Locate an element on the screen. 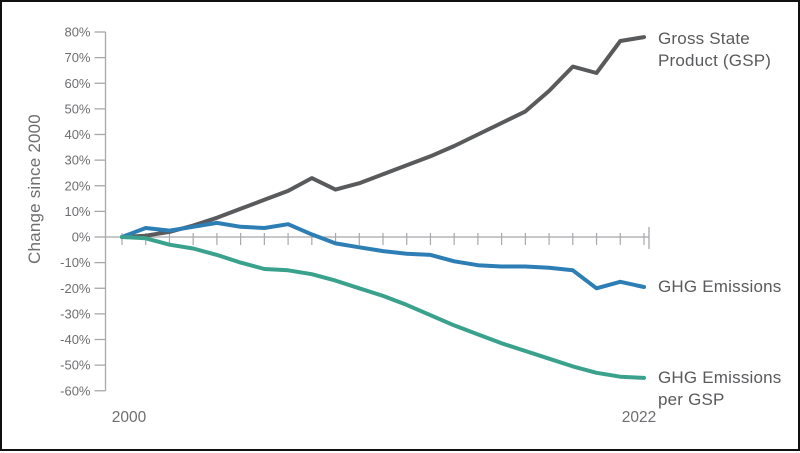 This screenshot has width=800, height=453. y-axis-title: Change since 2000 is located at coordinates (34, 189).